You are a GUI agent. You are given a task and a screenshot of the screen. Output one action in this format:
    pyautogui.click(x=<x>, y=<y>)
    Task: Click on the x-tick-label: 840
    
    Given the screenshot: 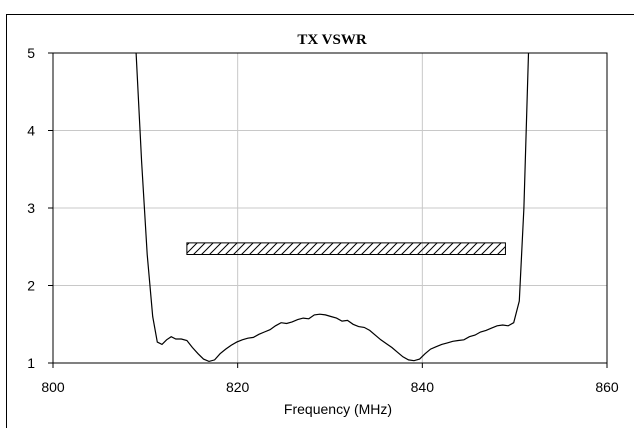 What is the action you would take?
    pyautogui.click(x=423, y=387)
    